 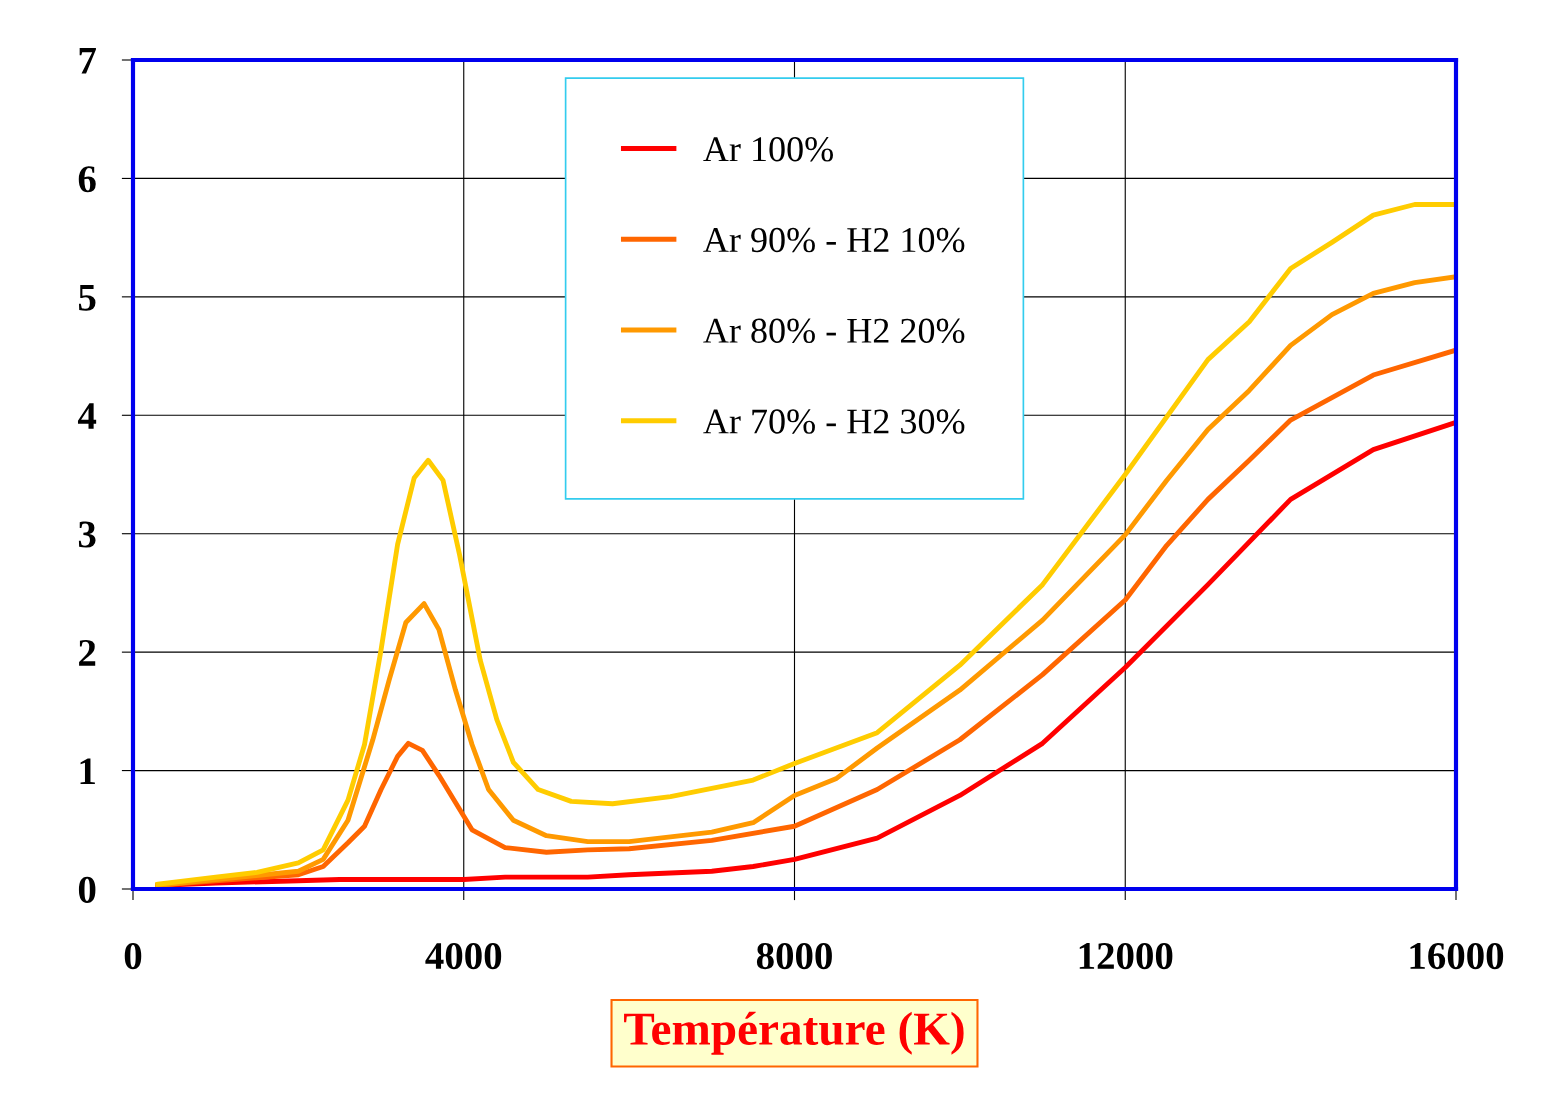 What do you see at coordinates (87, 297) in the screenshot?
I see `y-tick-label: 5` at bounding box center [87, 297].